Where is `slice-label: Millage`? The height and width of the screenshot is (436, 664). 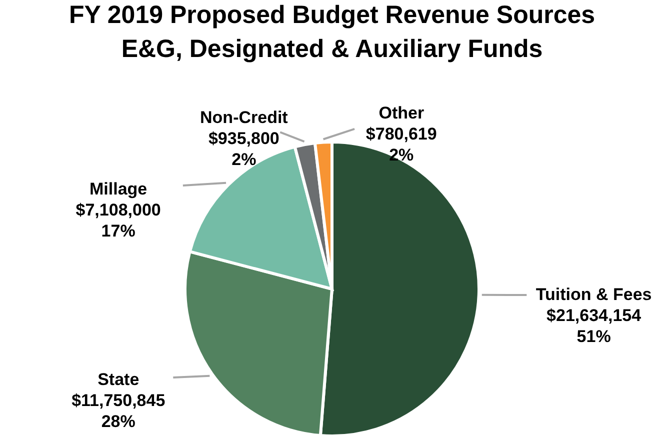
slice-label: Millage is located at coordinates (119, 188).